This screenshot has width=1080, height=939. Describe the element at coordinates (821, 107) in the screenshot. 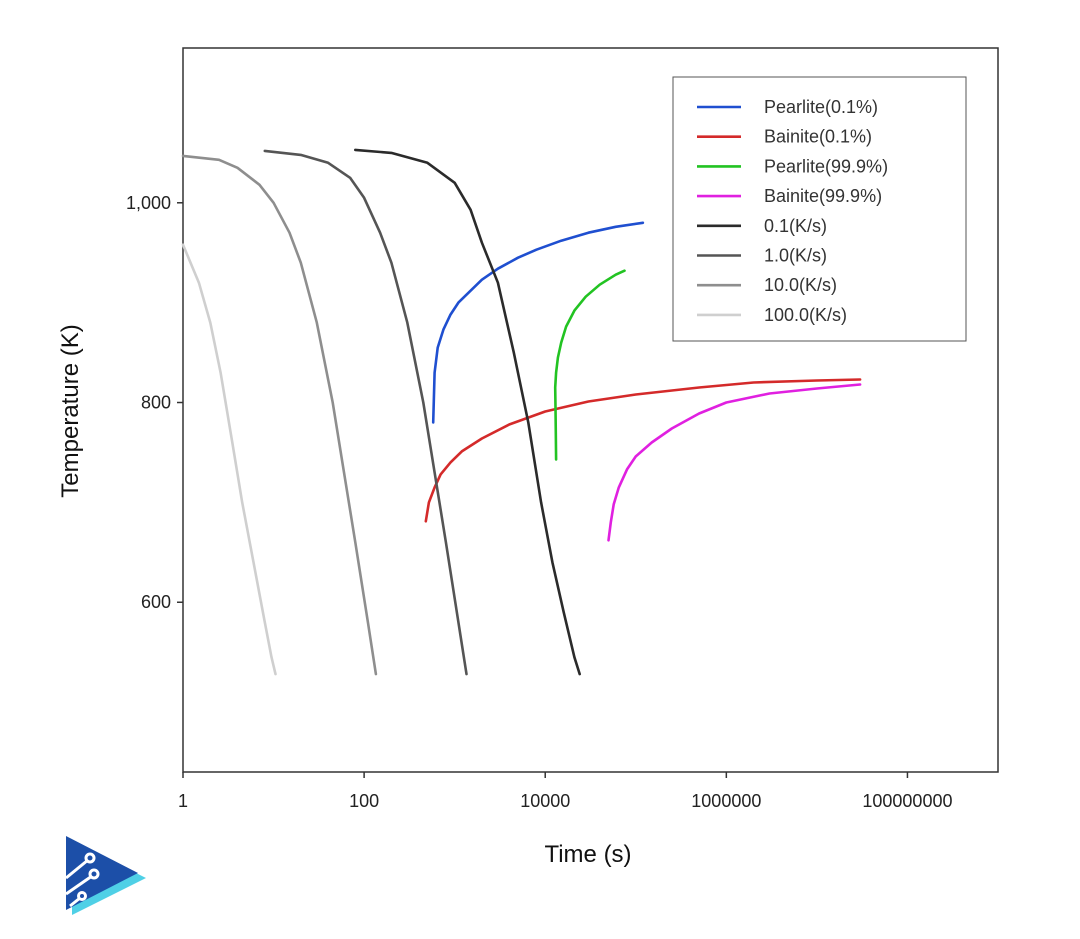

I see `legend-label: Pearlite(0.1%)` at that location.